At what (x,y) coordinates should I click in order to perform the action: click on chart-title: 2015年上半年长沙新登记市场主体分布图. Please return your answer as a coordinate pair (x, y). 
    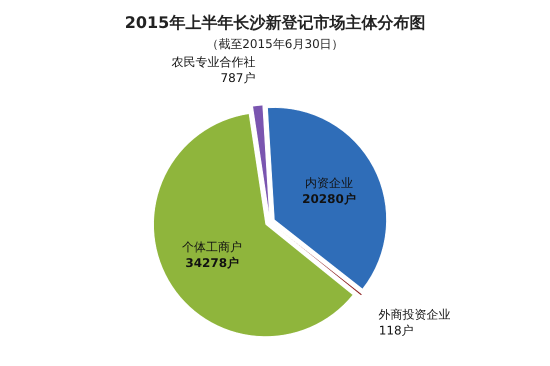
    Looking at the image, I should click on (275, 22).